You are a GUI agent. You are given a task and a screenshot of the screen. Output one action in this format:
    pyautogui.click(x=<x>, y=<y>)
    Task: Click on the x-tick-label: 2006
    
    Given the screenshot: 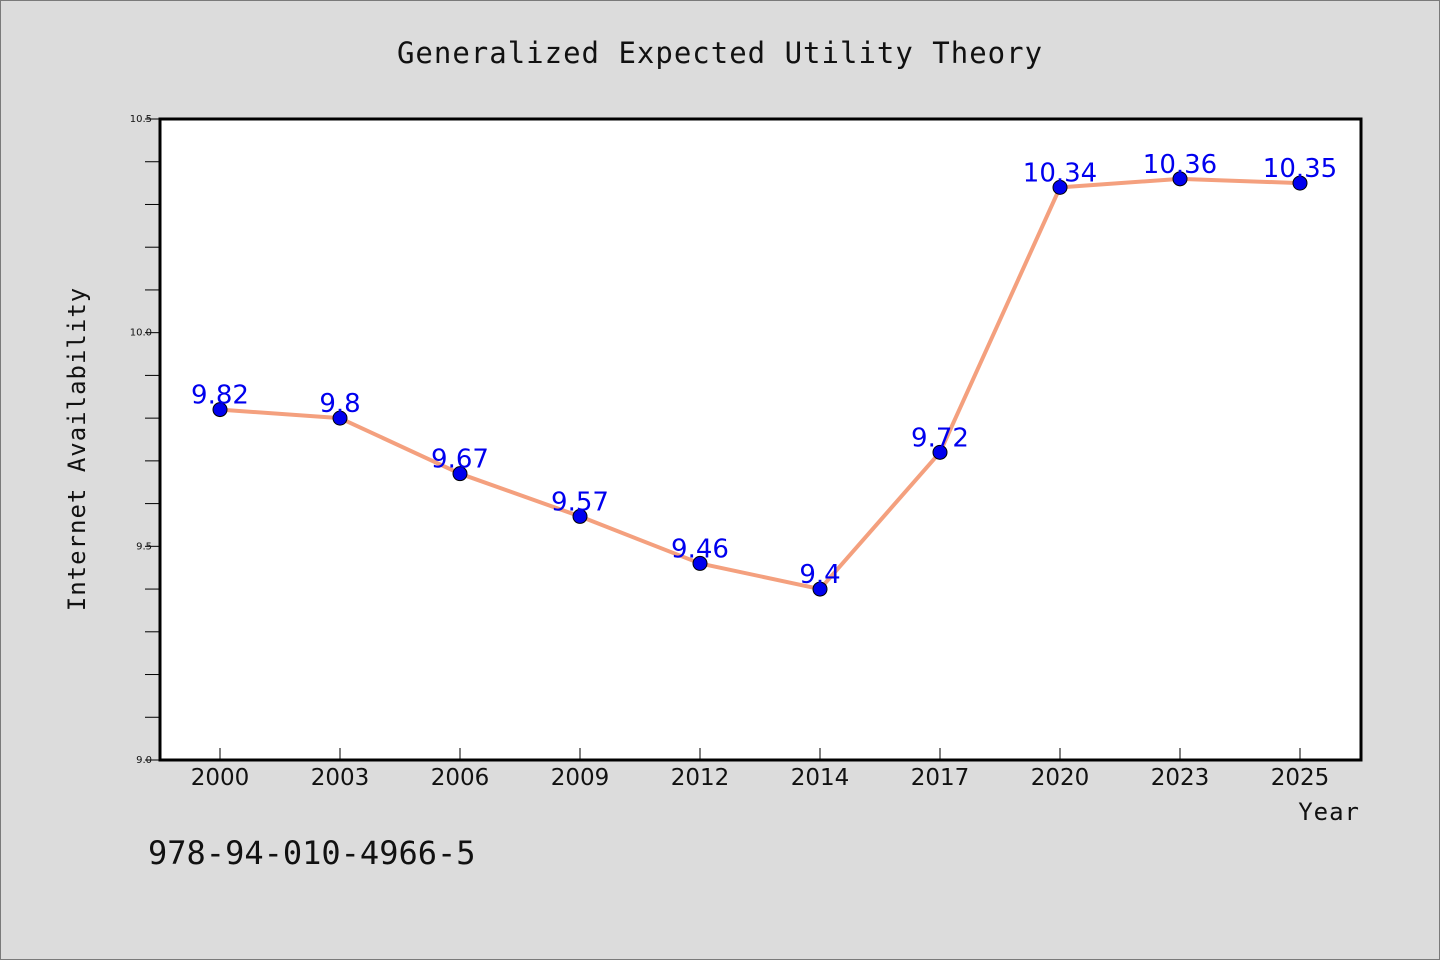 What is the action you would take?
    pyautogui.click(x=460, y=778)
    